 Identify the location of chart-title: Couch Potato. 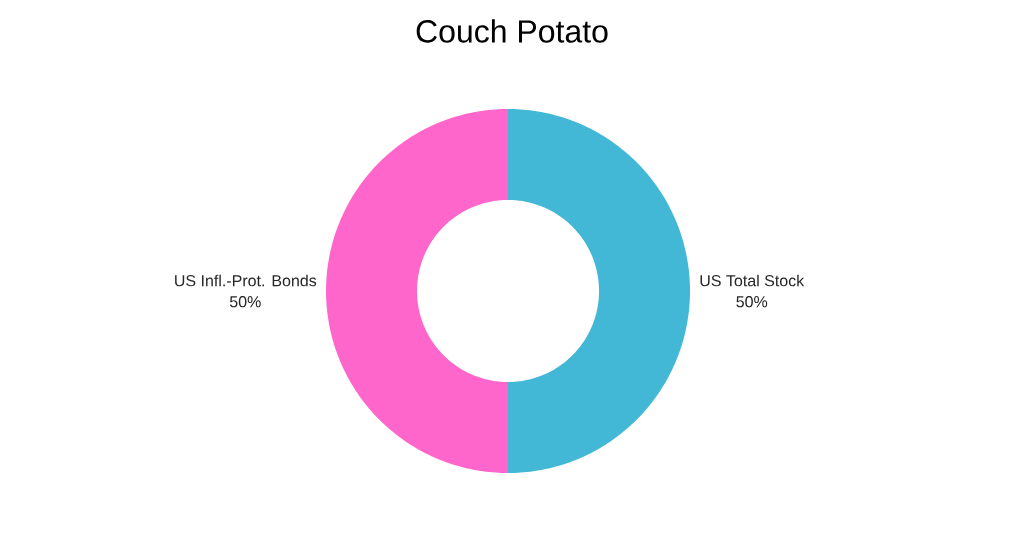
(512, 31).